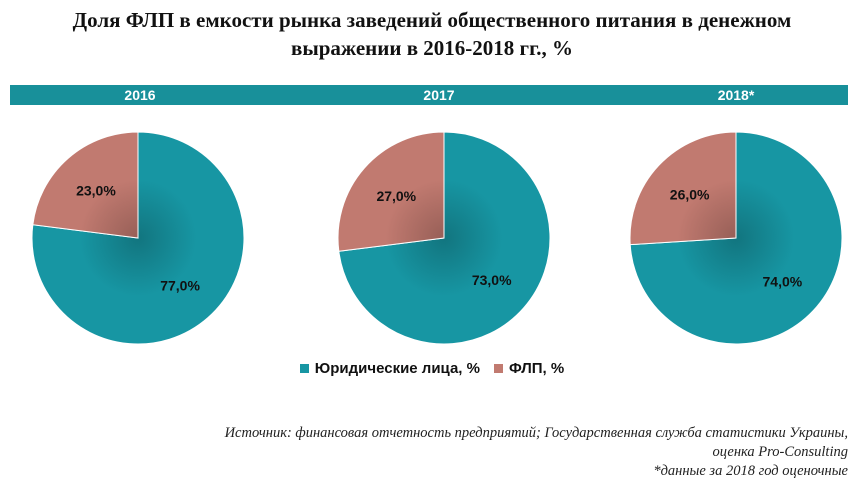 The height and width of the screenshot is (490, 864). I want to click on legend-swatch-flp, so click(498, 368).